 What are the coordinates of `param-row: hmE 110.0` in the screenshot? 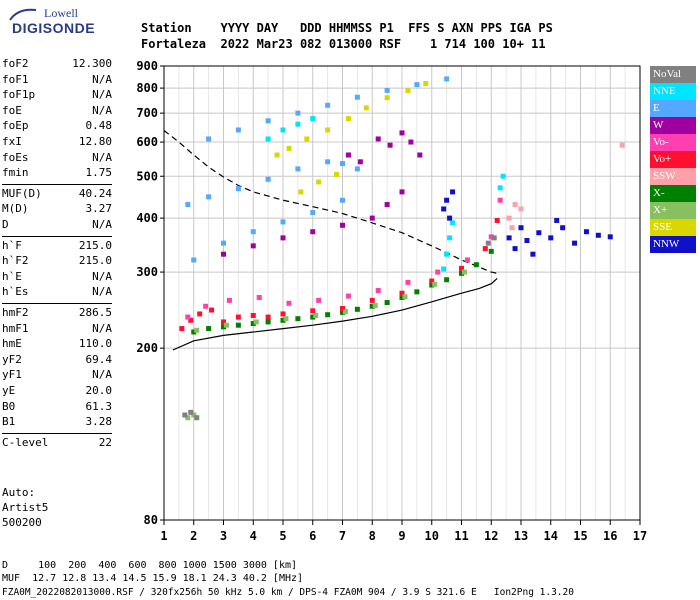 It's located at (57, 344).